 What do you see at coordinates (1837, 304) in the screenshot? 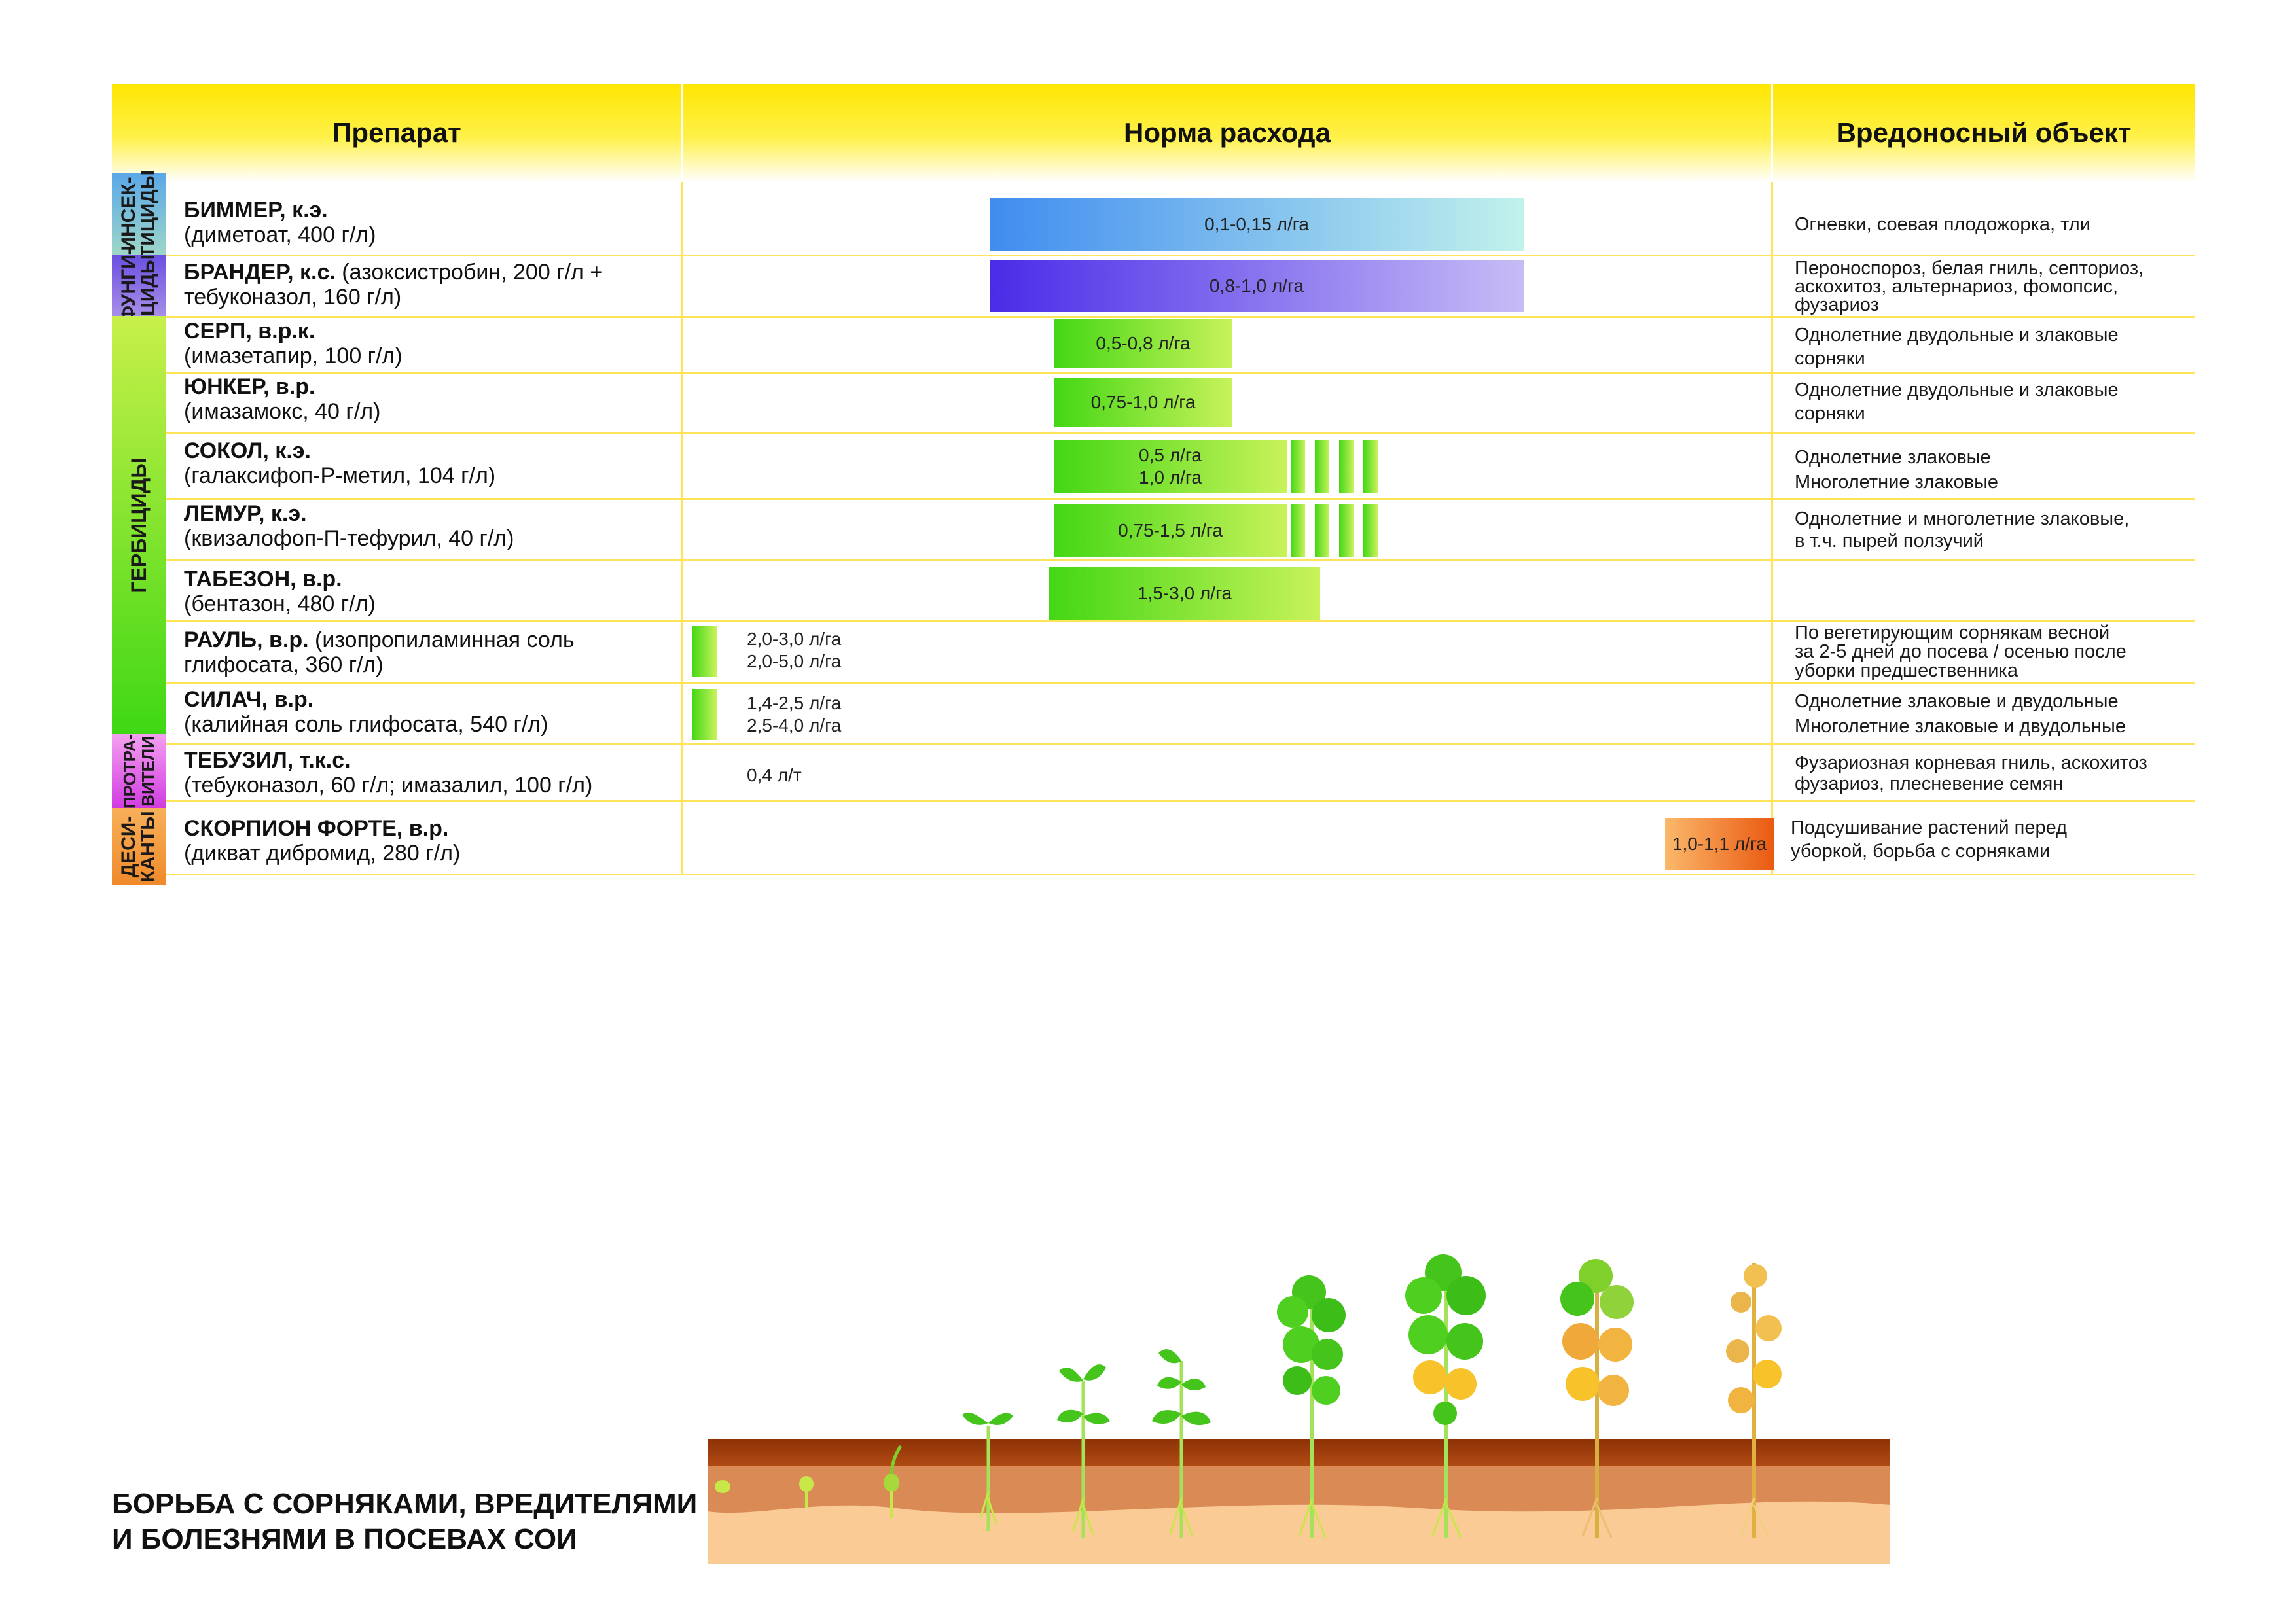
I see `target-line: фузариоз` at bounding box center [1837, 304].